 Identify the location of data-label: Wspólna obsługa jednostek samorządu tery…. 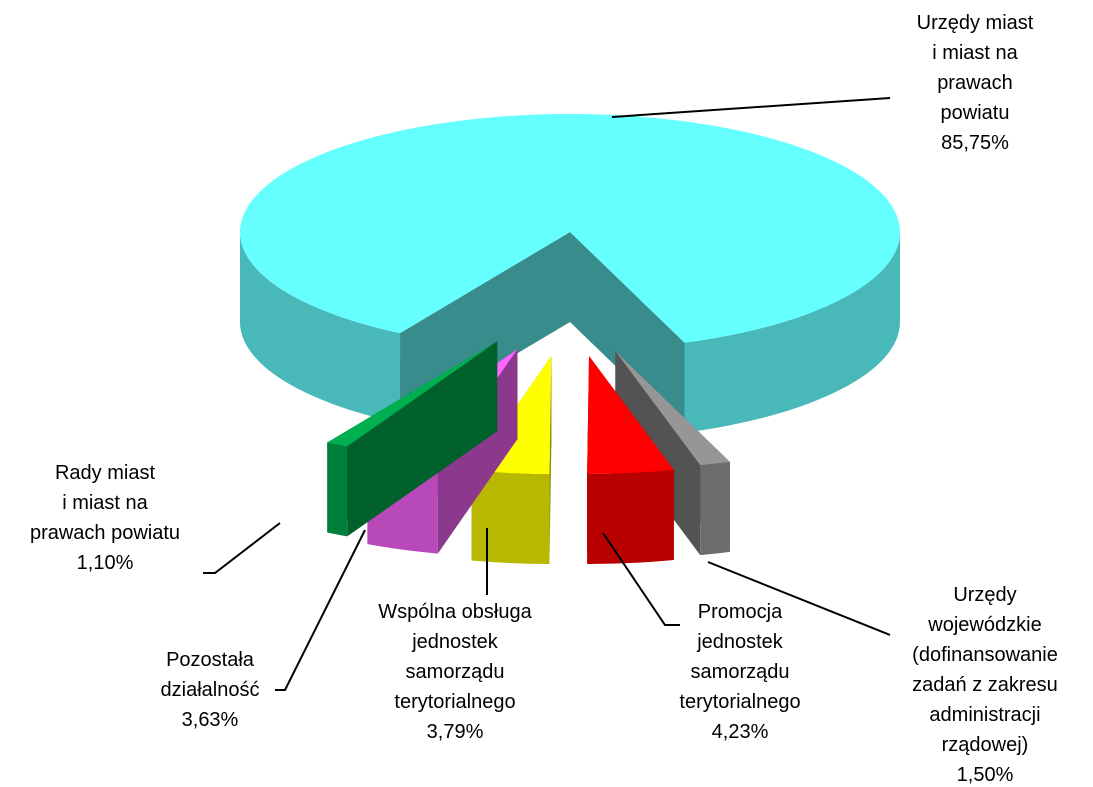
(454, 672).